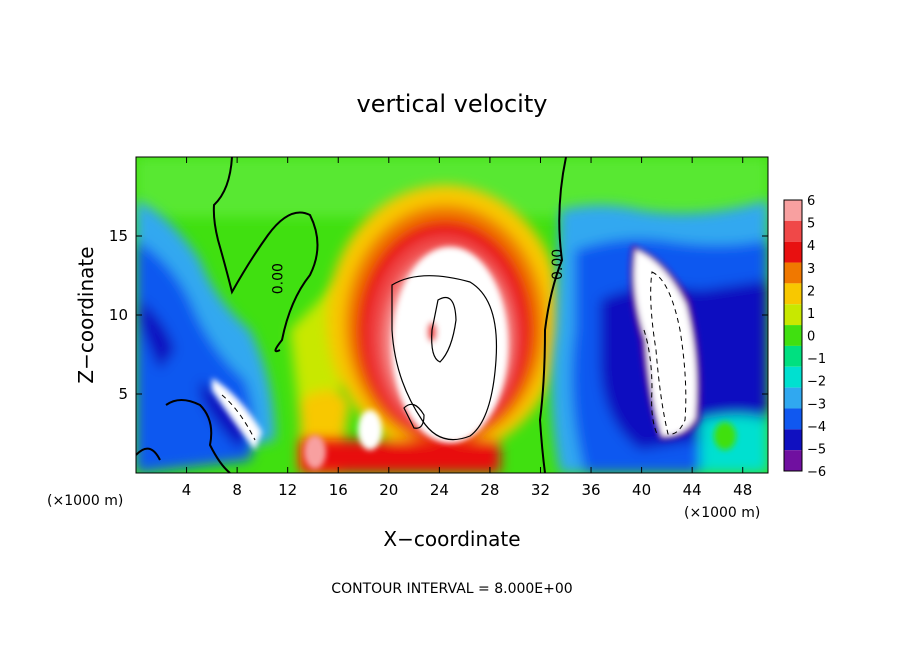  I want to click on colorbar-label: 1, so click(811, 314).